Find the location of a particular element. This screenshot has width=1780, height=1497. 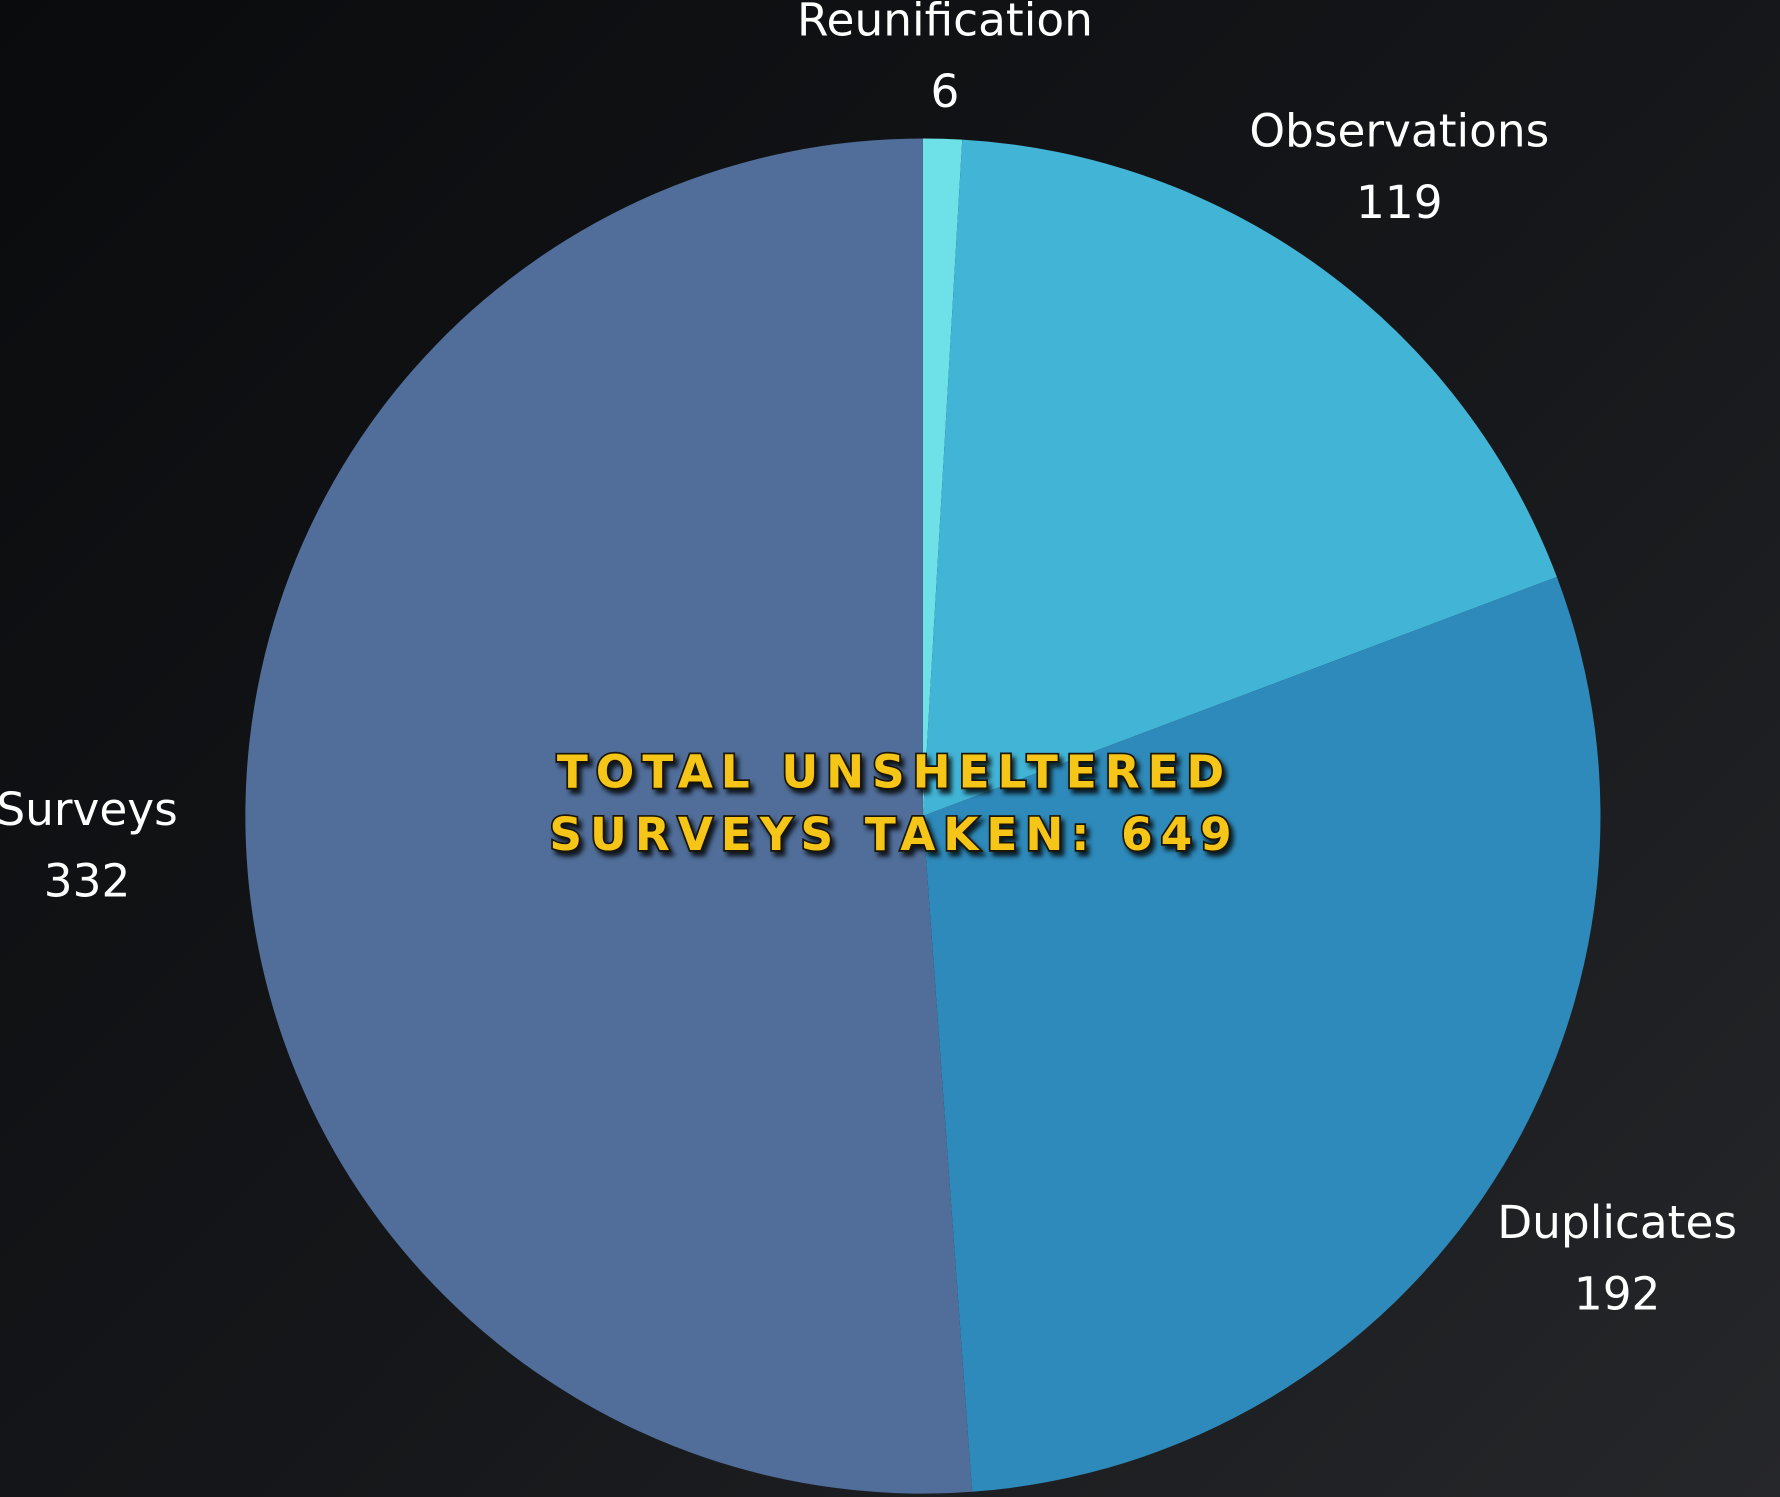

slice-value: 119 is located at coordinates (1399, 202).